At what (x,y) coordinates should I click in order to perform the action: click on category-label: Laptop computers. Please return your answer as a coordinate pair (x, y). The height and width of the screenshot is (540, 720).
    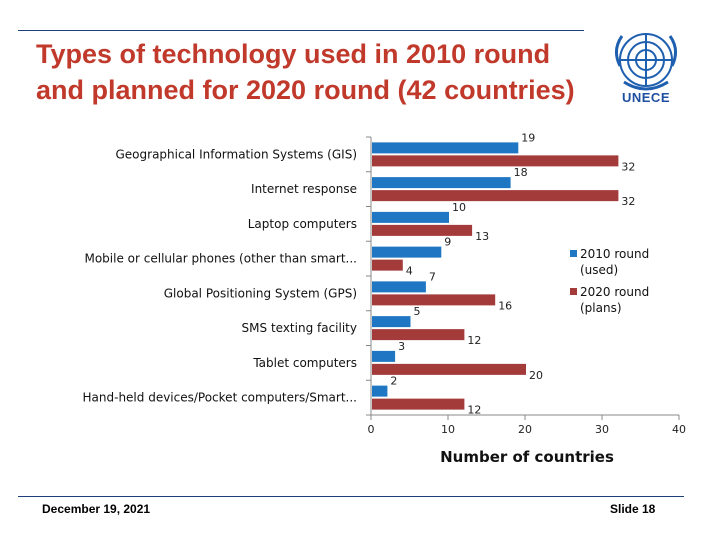
    Looking at the image, I should click on (302, 224).